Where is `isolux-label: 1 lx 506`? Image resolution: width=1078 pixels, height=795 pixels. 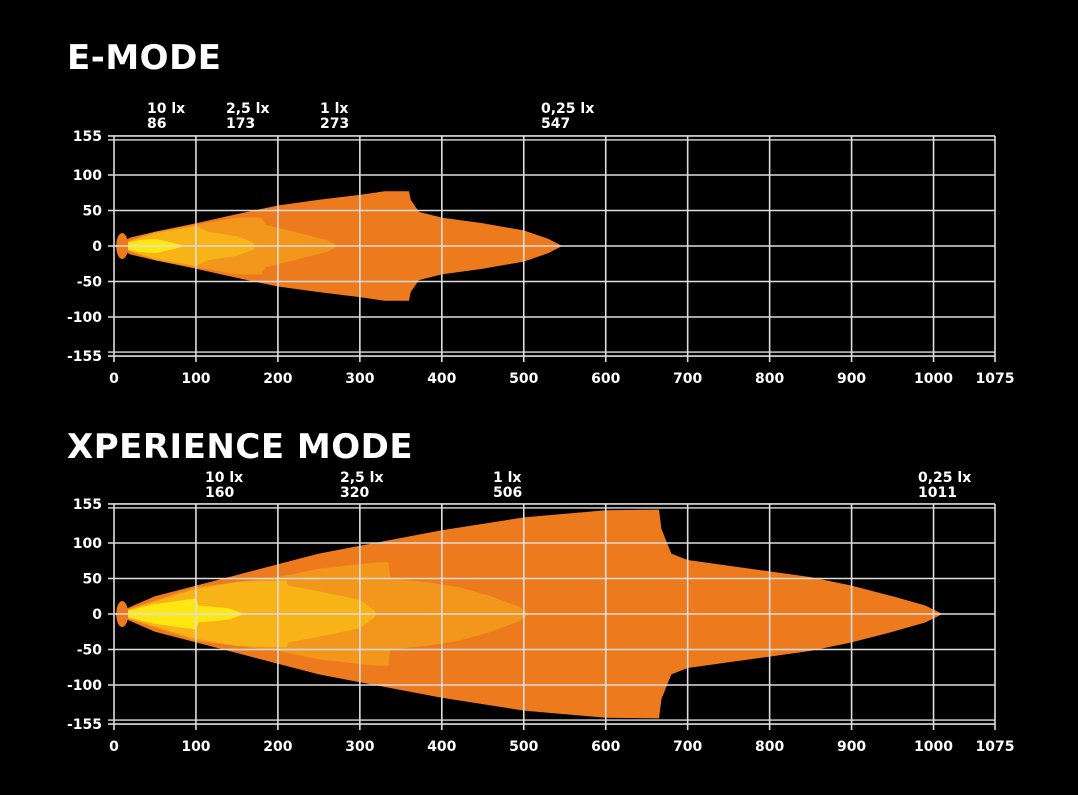 isolux-label: 1 lx 506 is located at coordinates (507, 486).